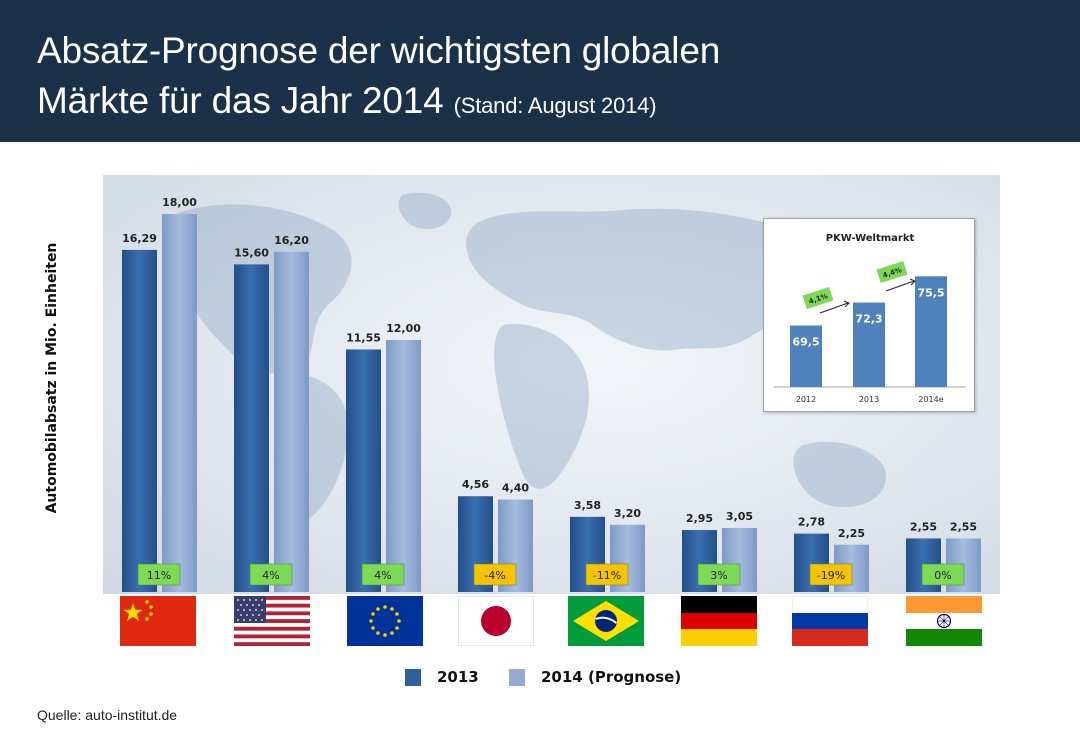 The width and height of the screenshot is (1080, 739). I want to click on flag-russia-icon, so click(830, 621).